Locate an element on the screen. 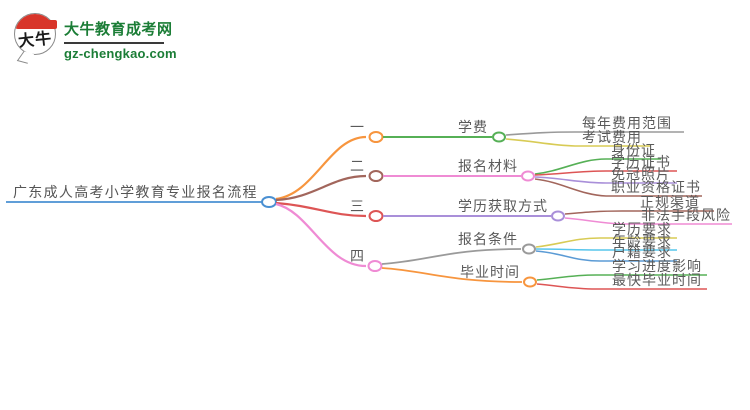 The width and height of the screenshot is (750, 410). leaf-residence-requirement-label: 户籍要求 is located at coordinates (642, 252).